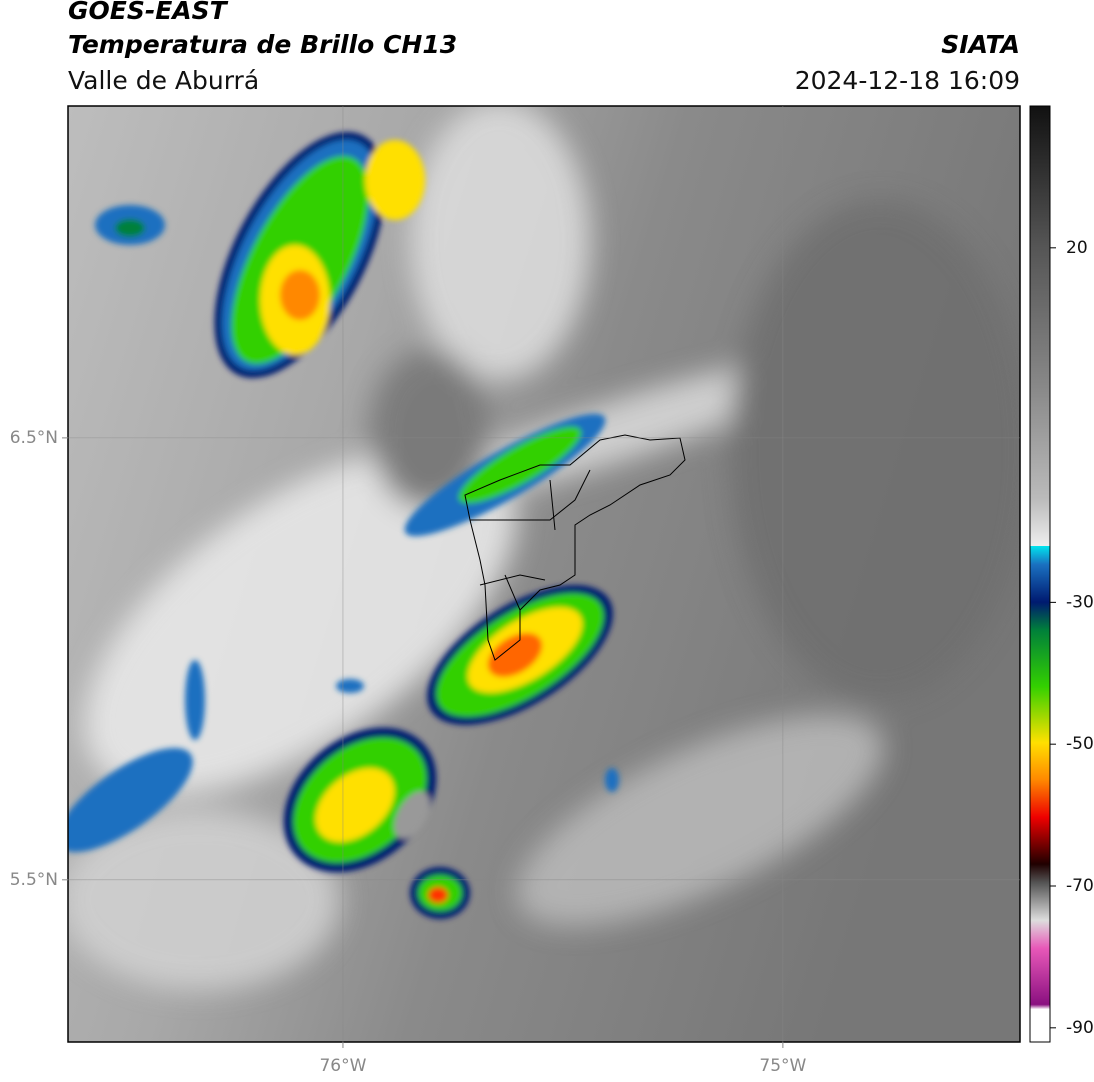  Describe the element at coordinates (1040, 574) in the screenshot. I see `colorbar` at that location.